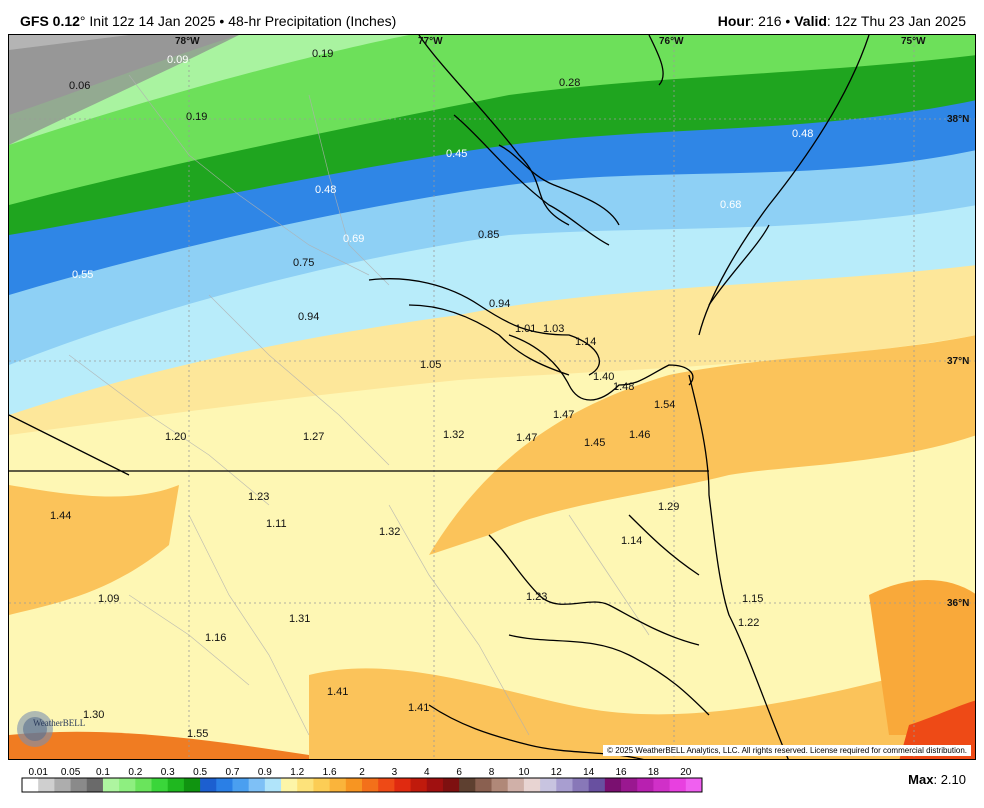 The width and height of the screenshot is (984, 808). I want to click on band-dark-gray, so click(124, 90).